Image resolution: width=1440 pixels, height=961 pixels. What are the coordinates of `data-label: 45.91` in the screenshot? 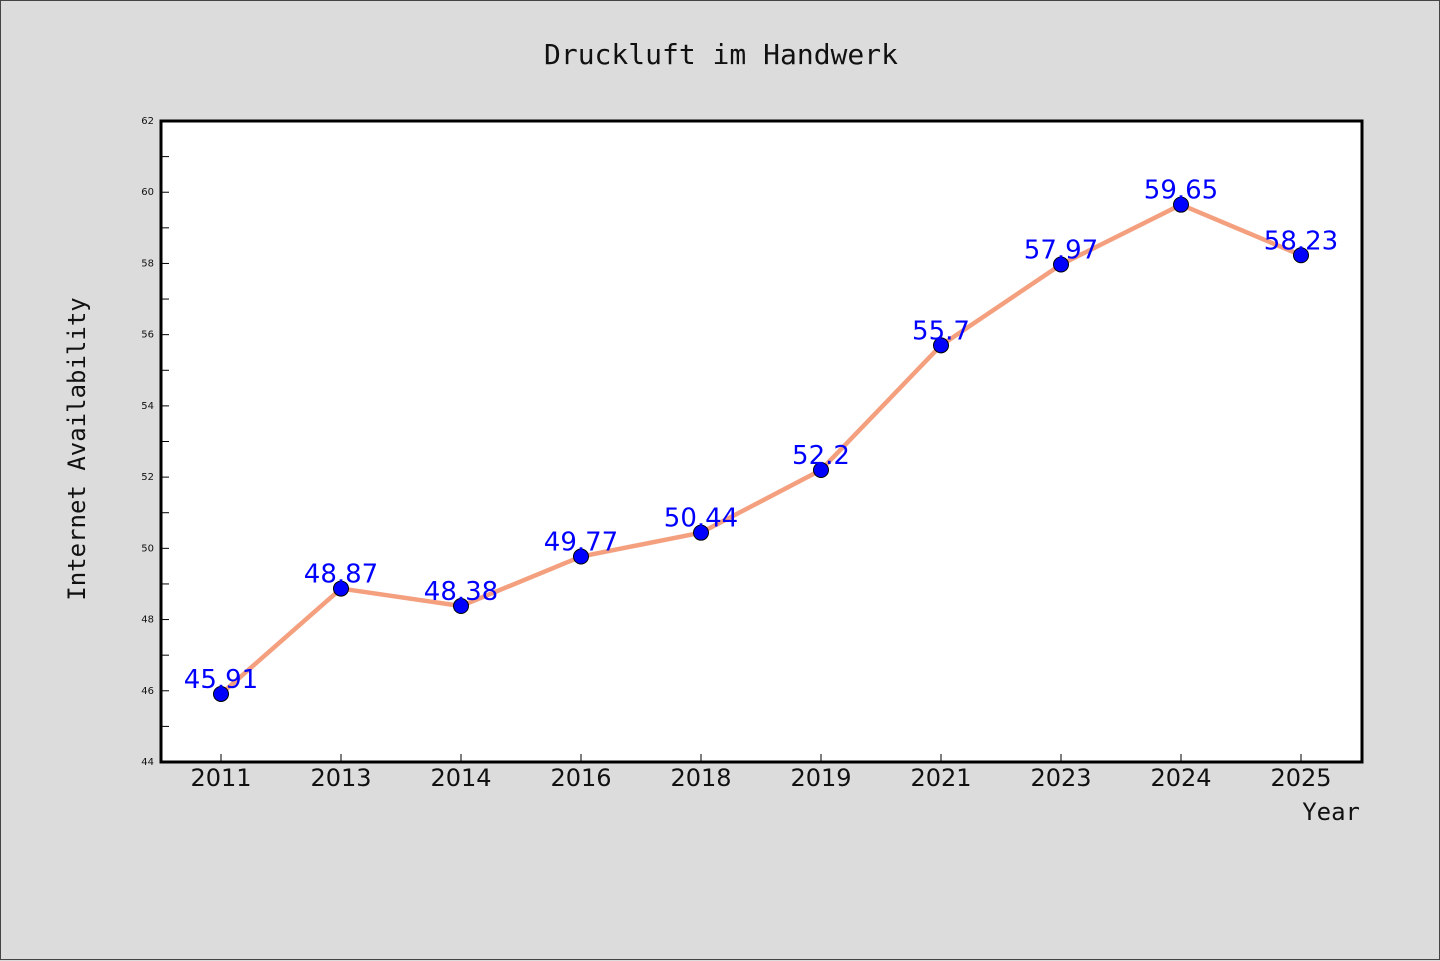 It's located at (221, 680).